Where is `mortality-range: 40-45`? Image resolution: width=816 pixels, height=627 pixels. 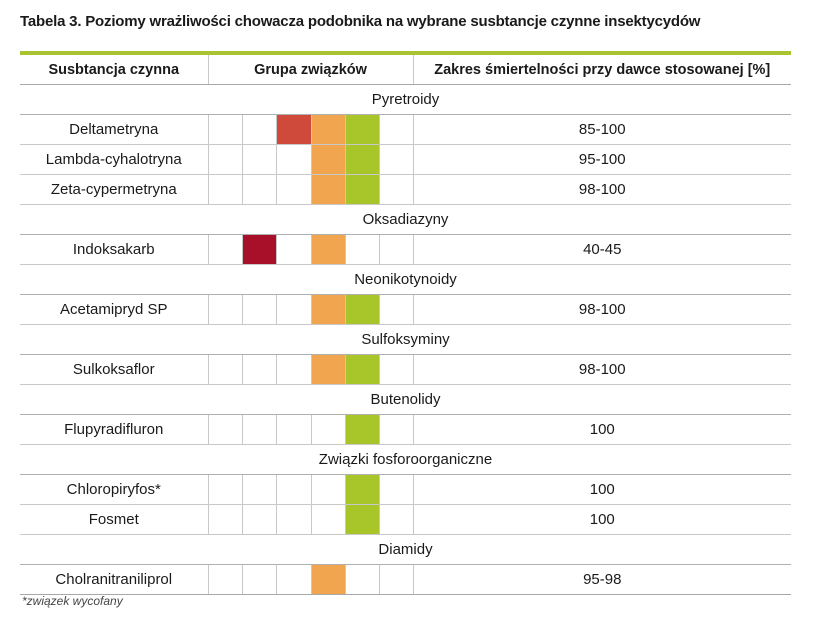
mortality-range: 40-45 is located at coordinates (601, 249).